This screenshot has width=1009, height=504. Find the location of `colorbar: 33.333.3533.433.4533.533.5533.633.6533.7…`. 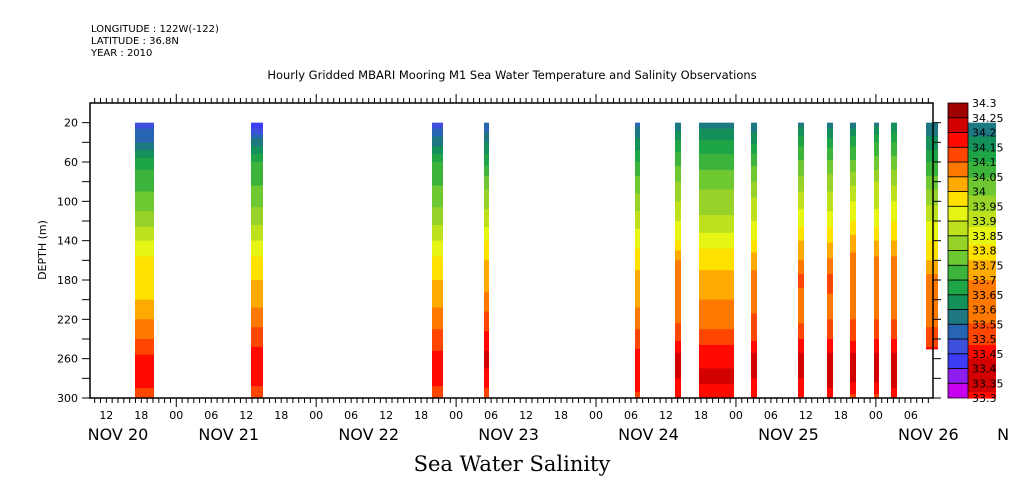

colorbar: 33.333.3533.433.4533.533.5533.633.6533.7… is located at coordinates (975, 251).